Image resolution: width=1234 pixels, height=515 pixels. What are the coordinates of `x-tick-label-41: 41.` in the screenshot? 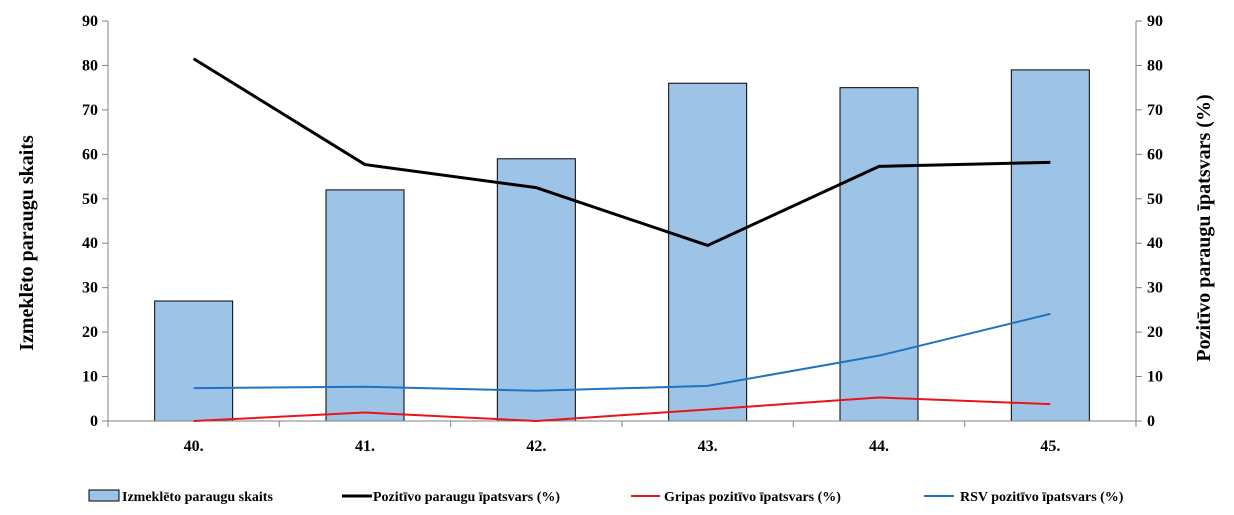 It's located at (365, 446).